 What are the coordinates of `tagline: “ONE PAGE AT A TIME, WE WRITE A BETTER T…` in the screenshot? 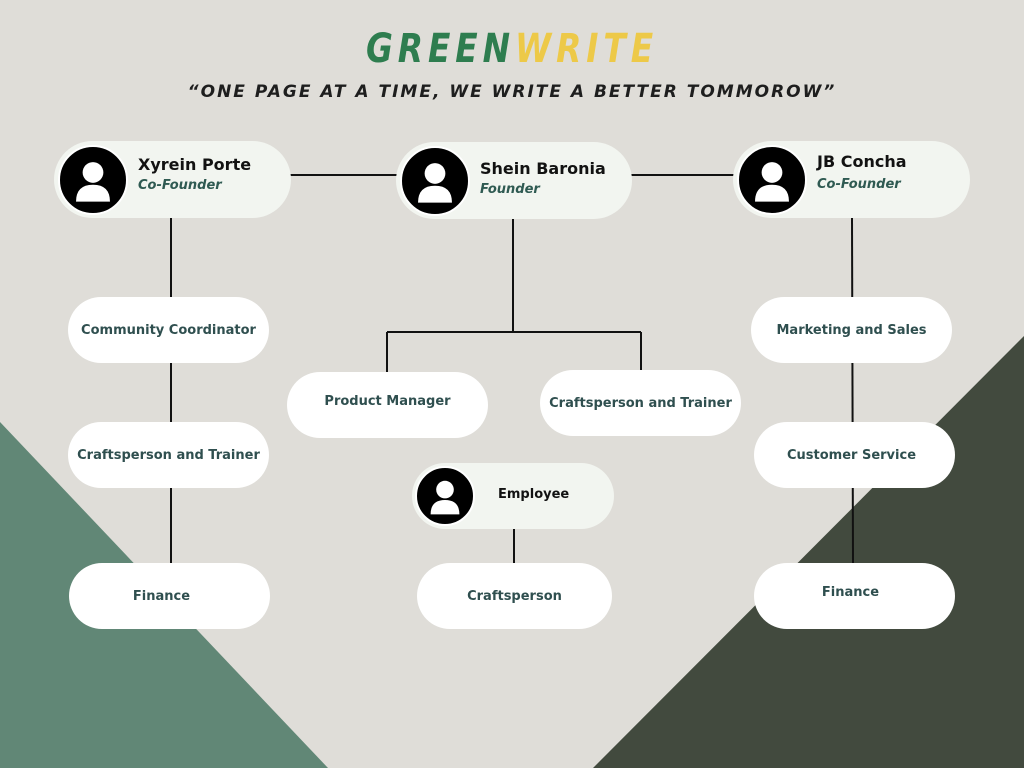 It's located at (512, 92).